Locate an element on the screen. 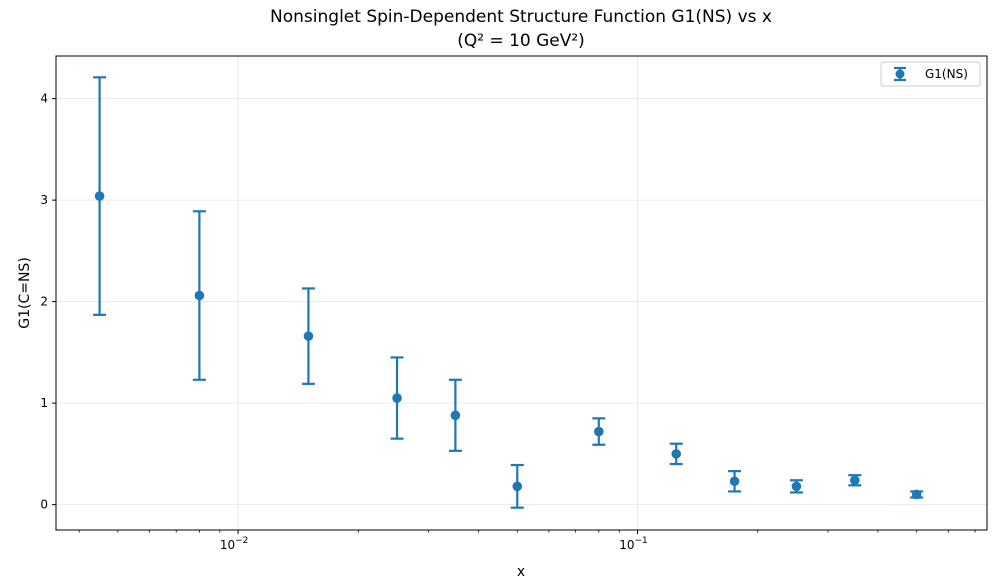  x-axis-label: x is located at coordinates (521, 572).